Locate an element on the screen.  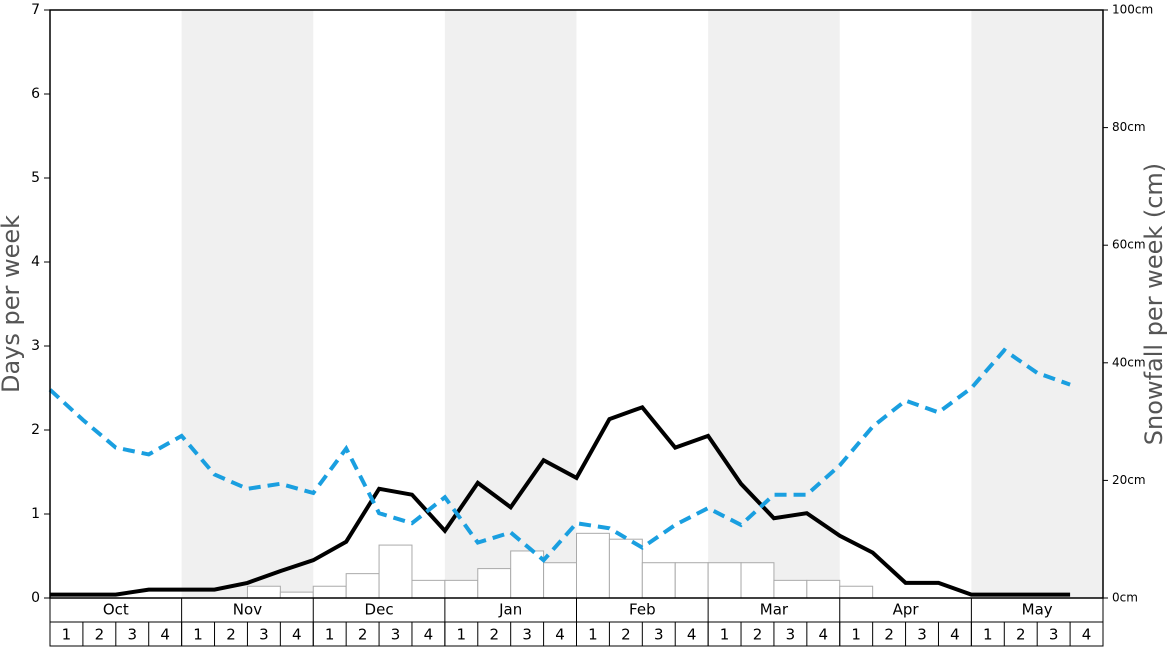
month-label: Oct is located at coordinates (116, 610).